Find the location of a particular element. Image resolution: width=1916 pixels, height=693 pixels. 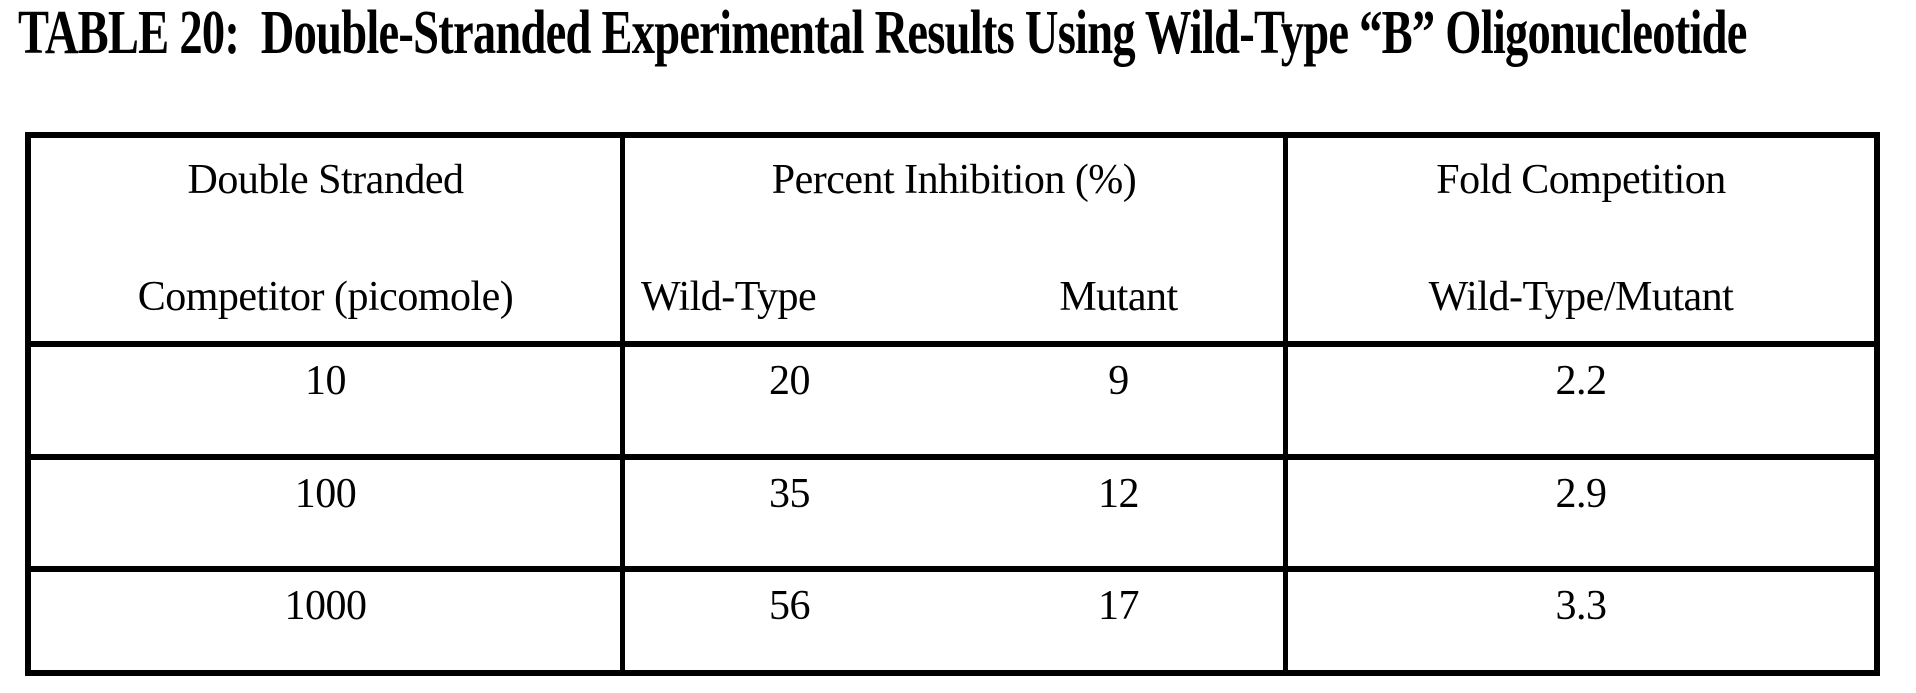

row1-inhibition-cell: 20 9 is located at coordinates (956, 403).